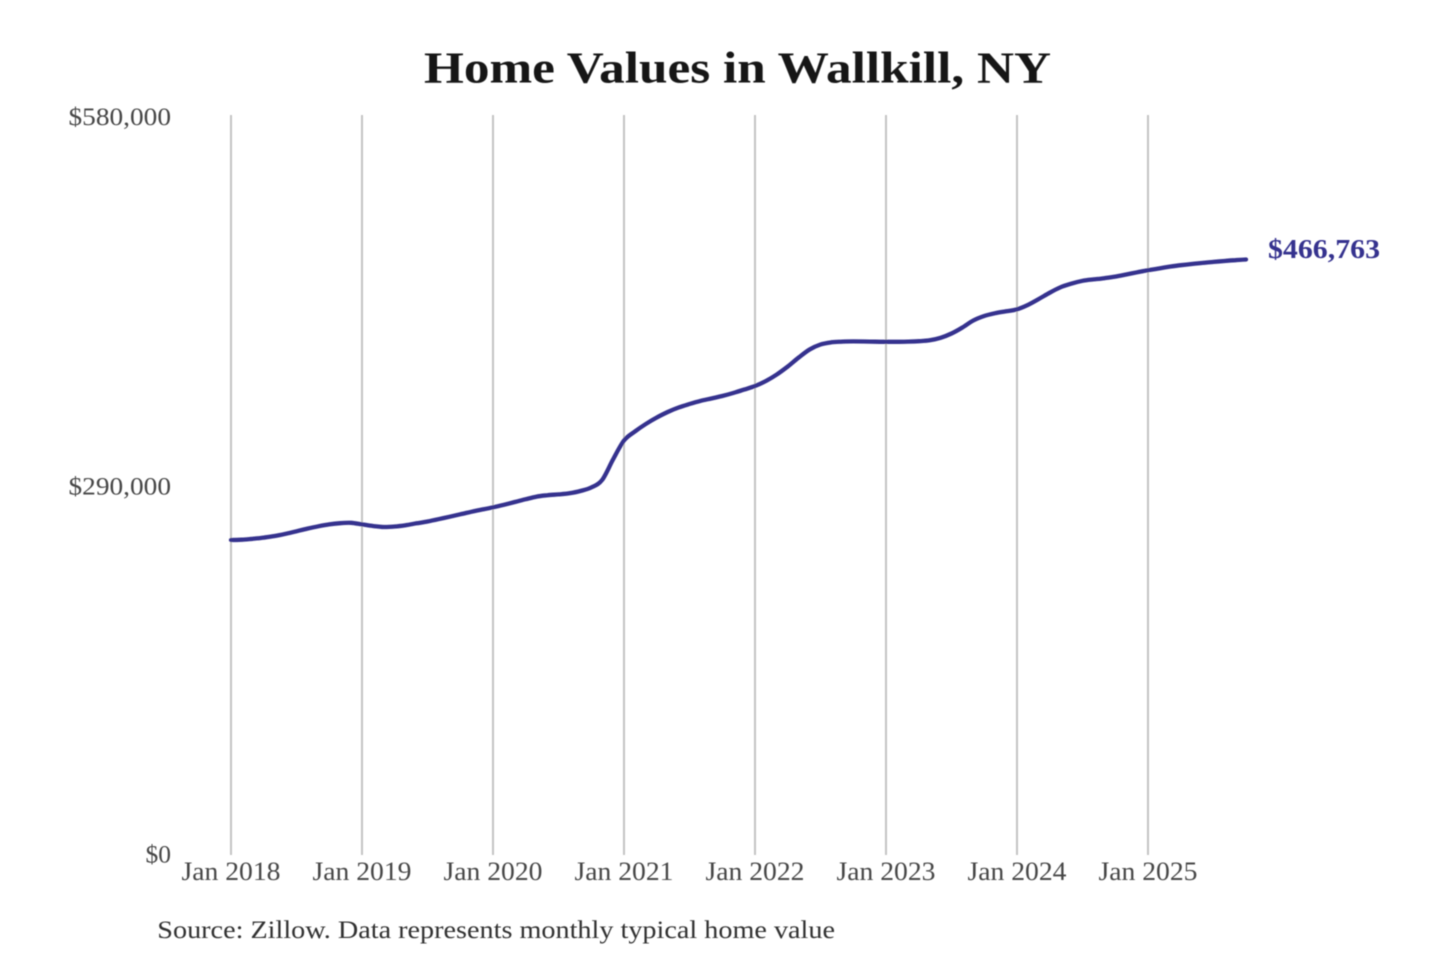 This screenshot has width=1440, height=960. I want to click on svg-text: $466,763, so click(1324, 249).